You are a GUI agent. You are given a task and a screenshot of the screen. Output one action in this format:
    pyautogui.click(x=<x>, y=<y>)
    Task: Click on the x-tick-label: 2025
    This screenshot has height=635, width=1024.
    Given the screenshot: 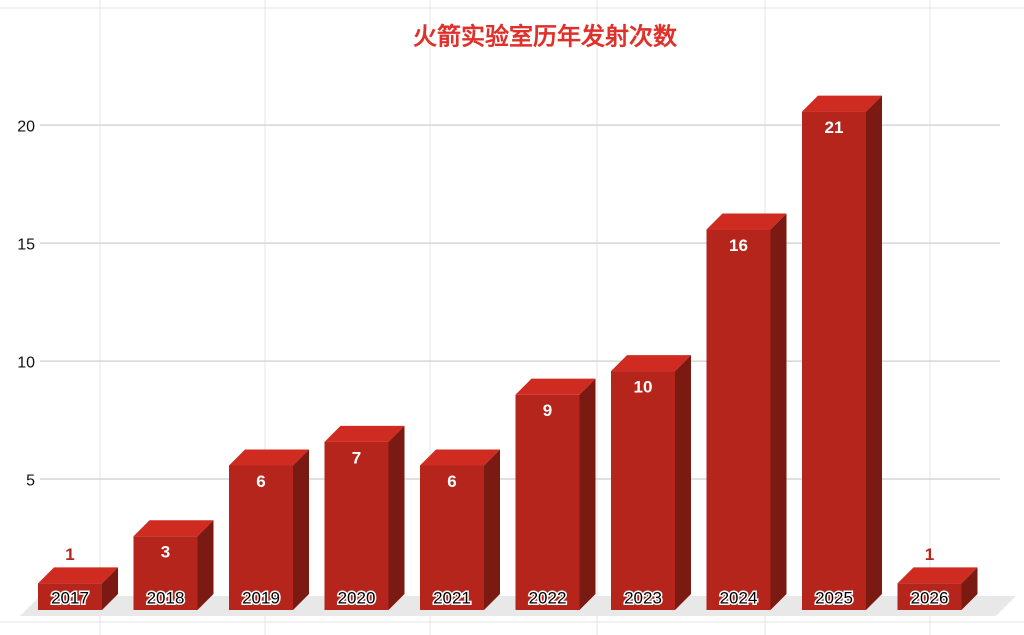 What is the action you would take?
    pyautogui.click(x=834, y=597)
    